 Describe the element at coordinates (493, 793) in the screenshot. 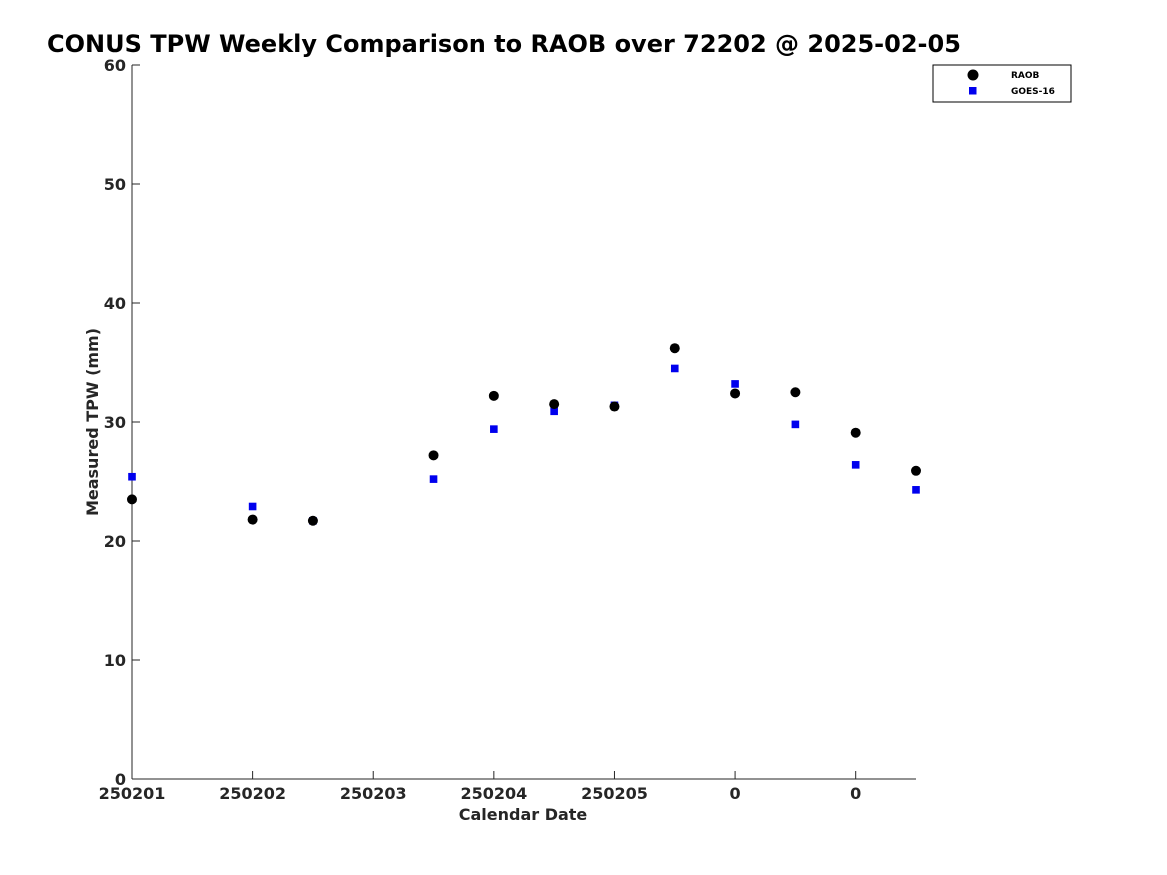

I see `x-tick-label: 250204` at that location.